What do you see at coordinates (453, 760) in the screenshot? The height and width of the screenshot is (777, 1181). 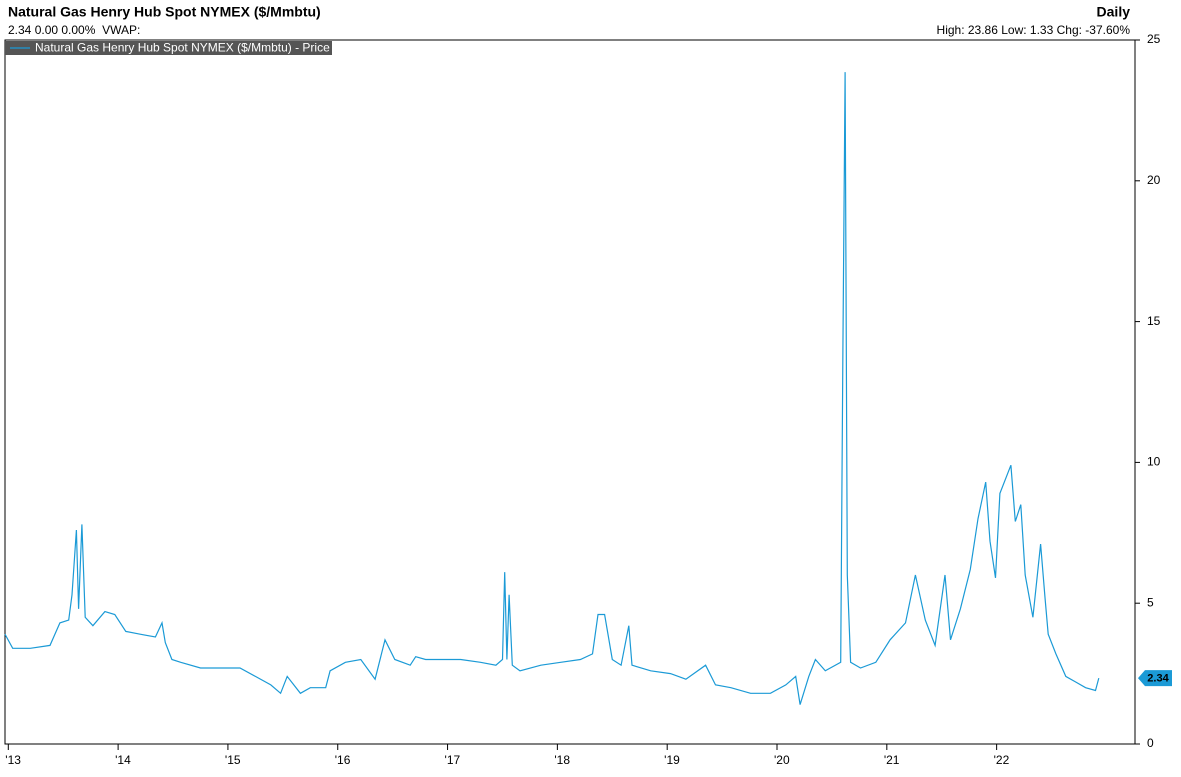 I see `x-tick-label: '17` at bounding box center [453, 760].